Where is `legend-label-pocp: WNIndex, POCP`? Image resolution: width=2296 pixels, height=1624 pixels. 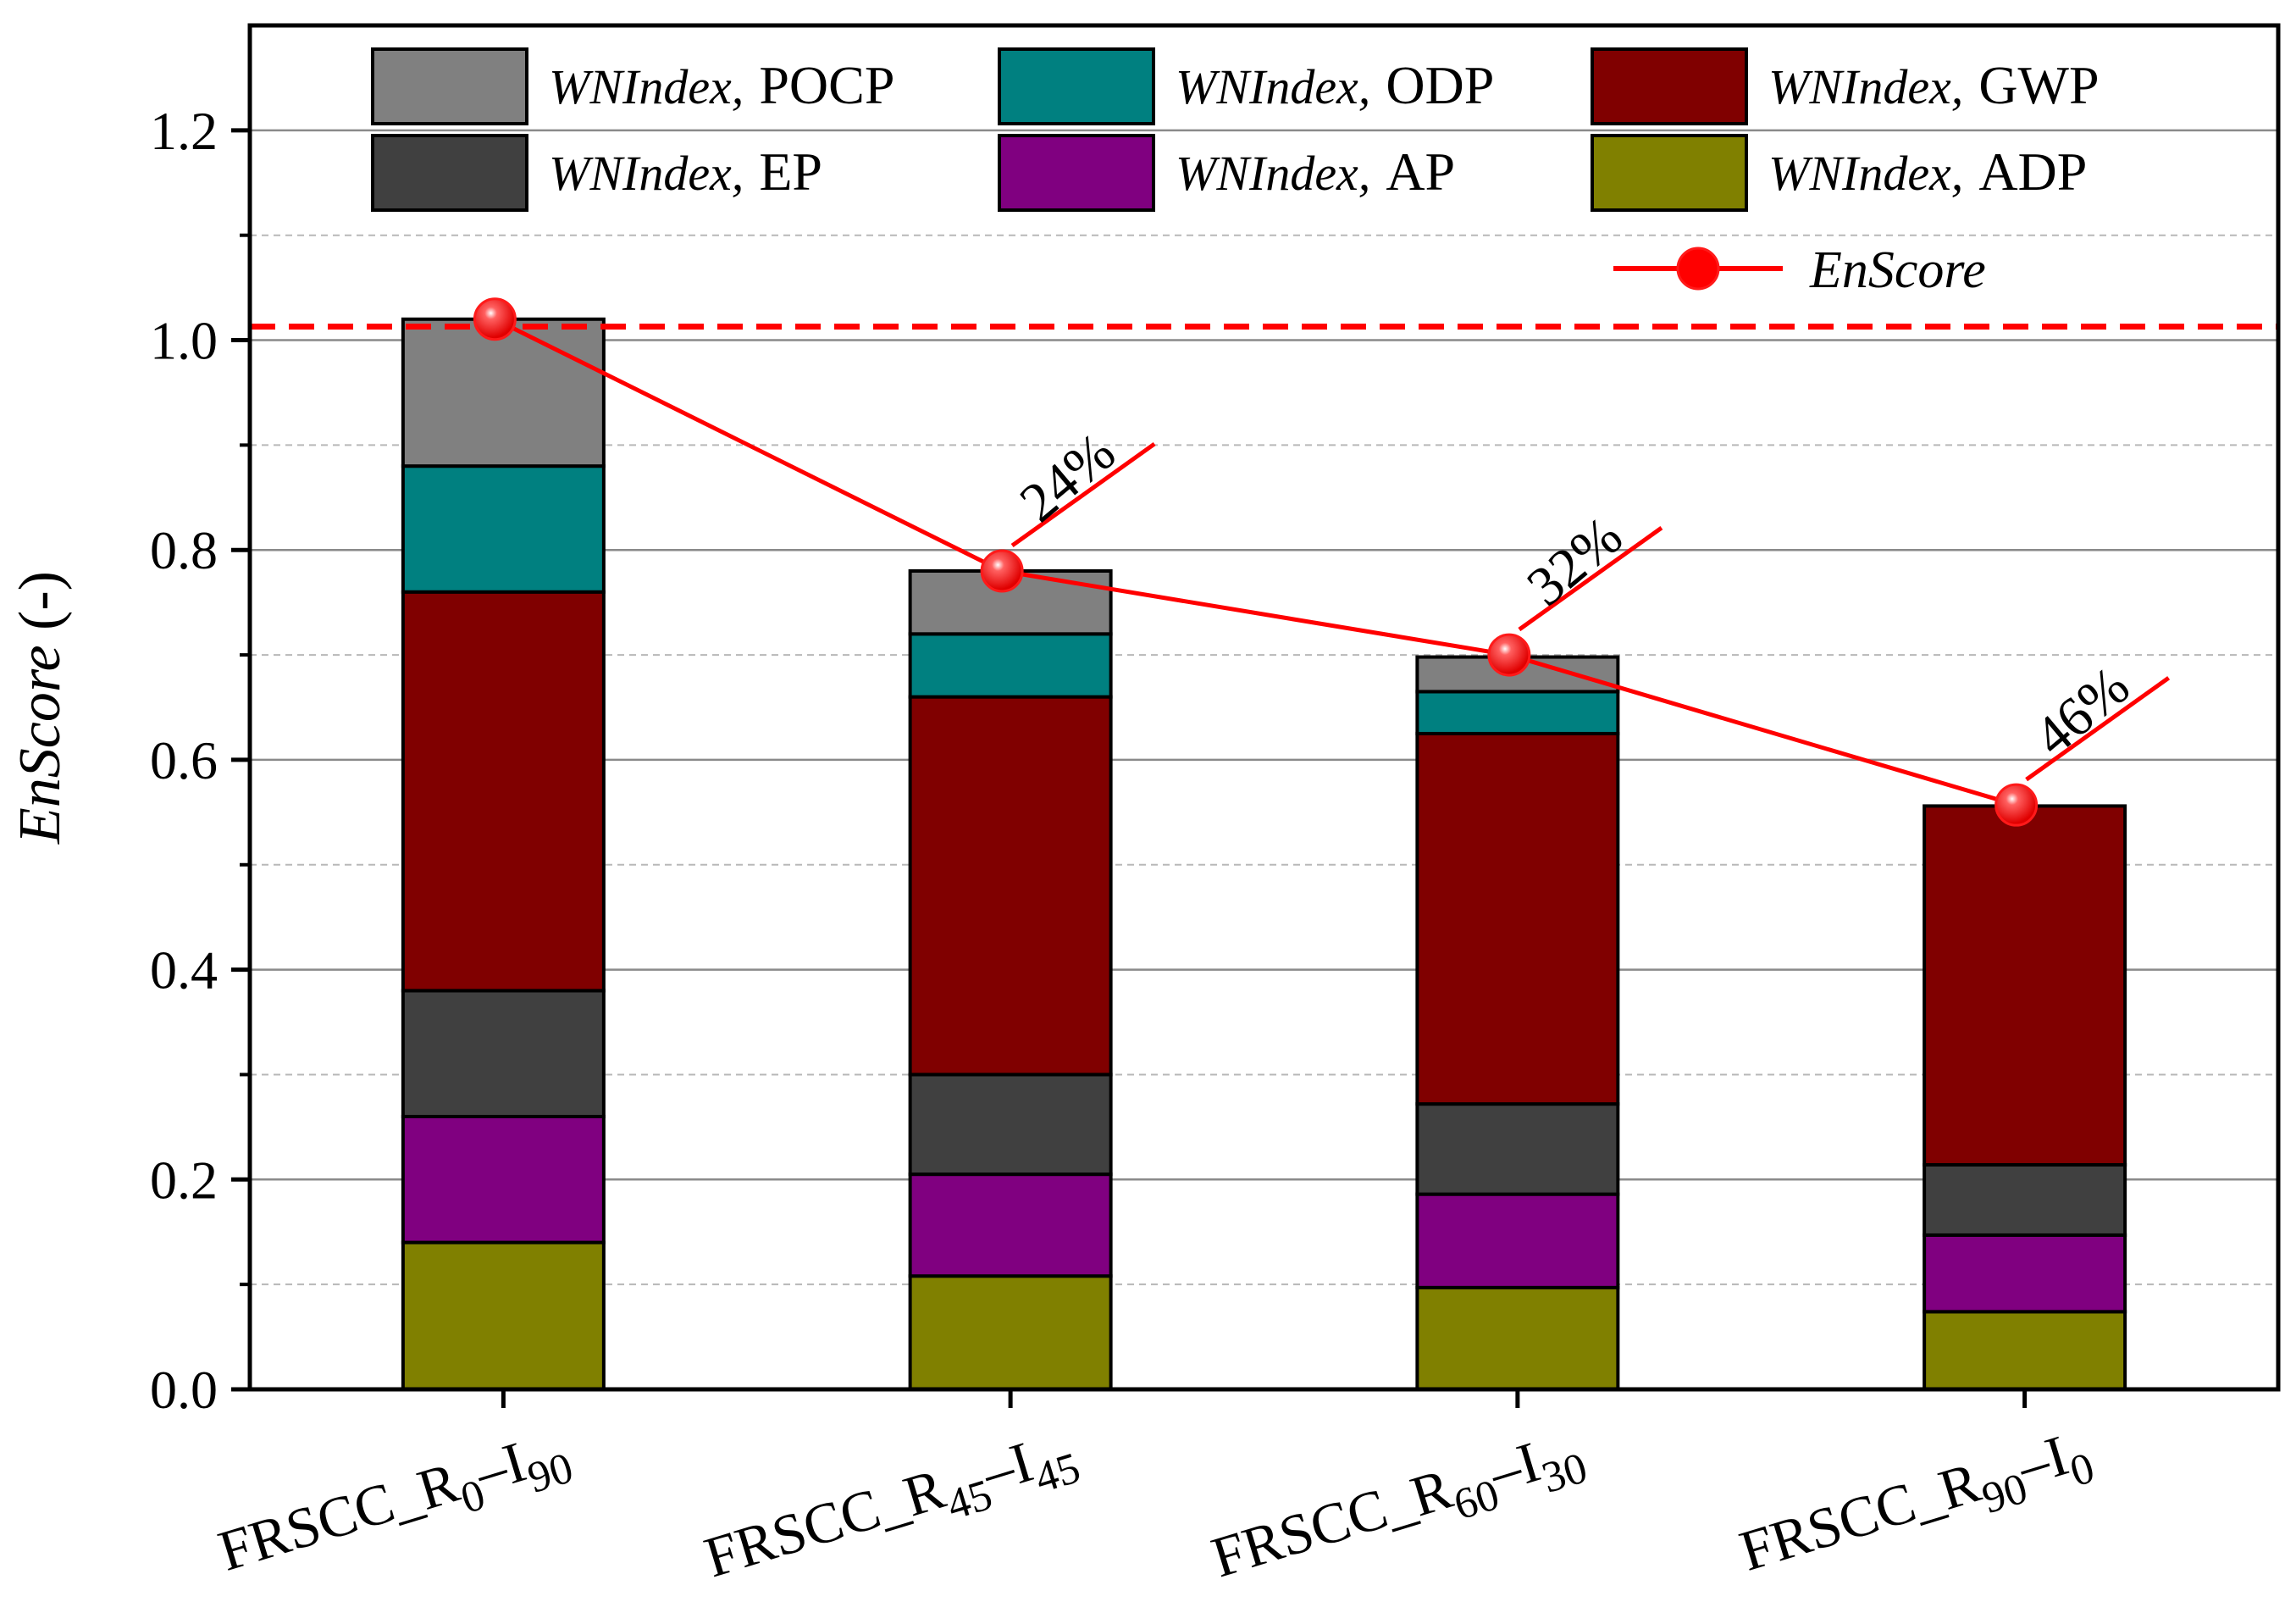
legend-label-pocp: WNIndex, POCP is located at coordinates (722, 85).